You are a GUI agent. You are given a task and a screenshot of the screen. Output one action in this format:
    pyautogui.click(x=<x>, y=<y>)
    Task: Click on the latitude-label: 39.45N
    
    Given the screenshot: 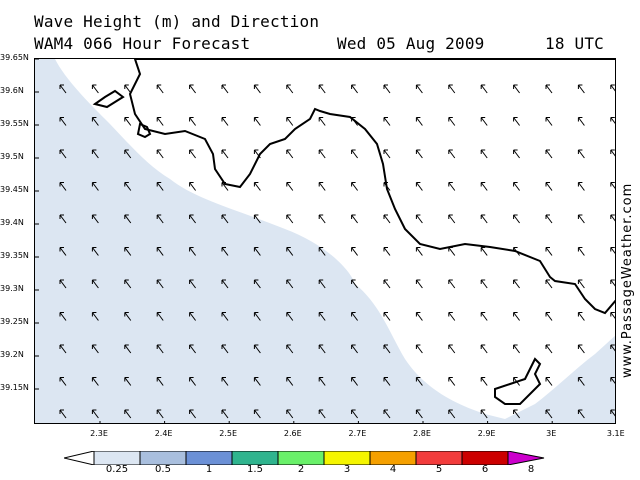 What is the action you would take?
    pyautogui.click(x=14, y=189)
    